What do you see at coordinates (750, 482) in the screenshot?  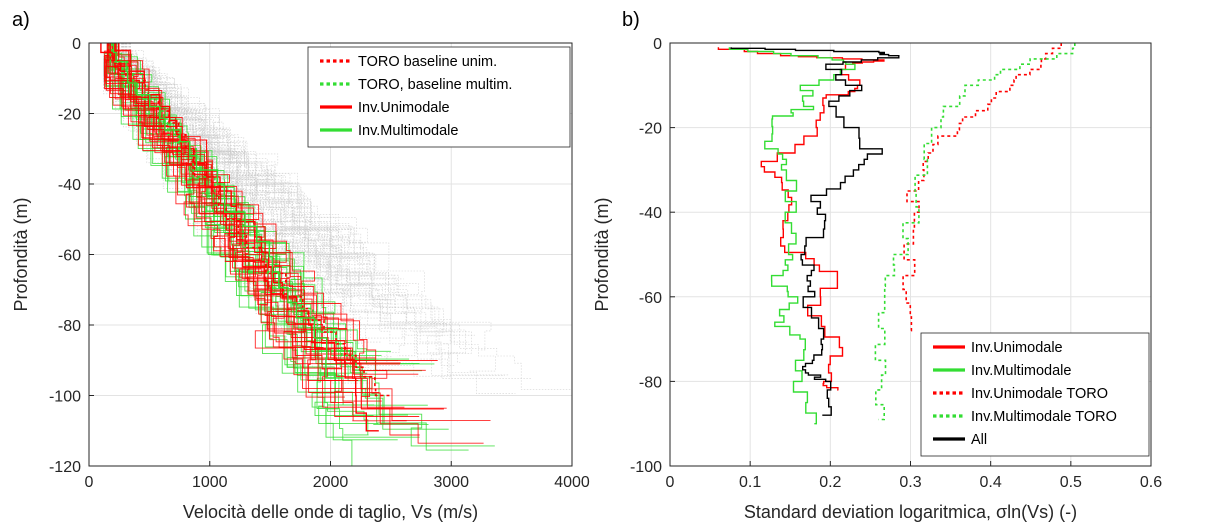 I see `x-tick-label: 0.1` at bounding box center [750, 482].